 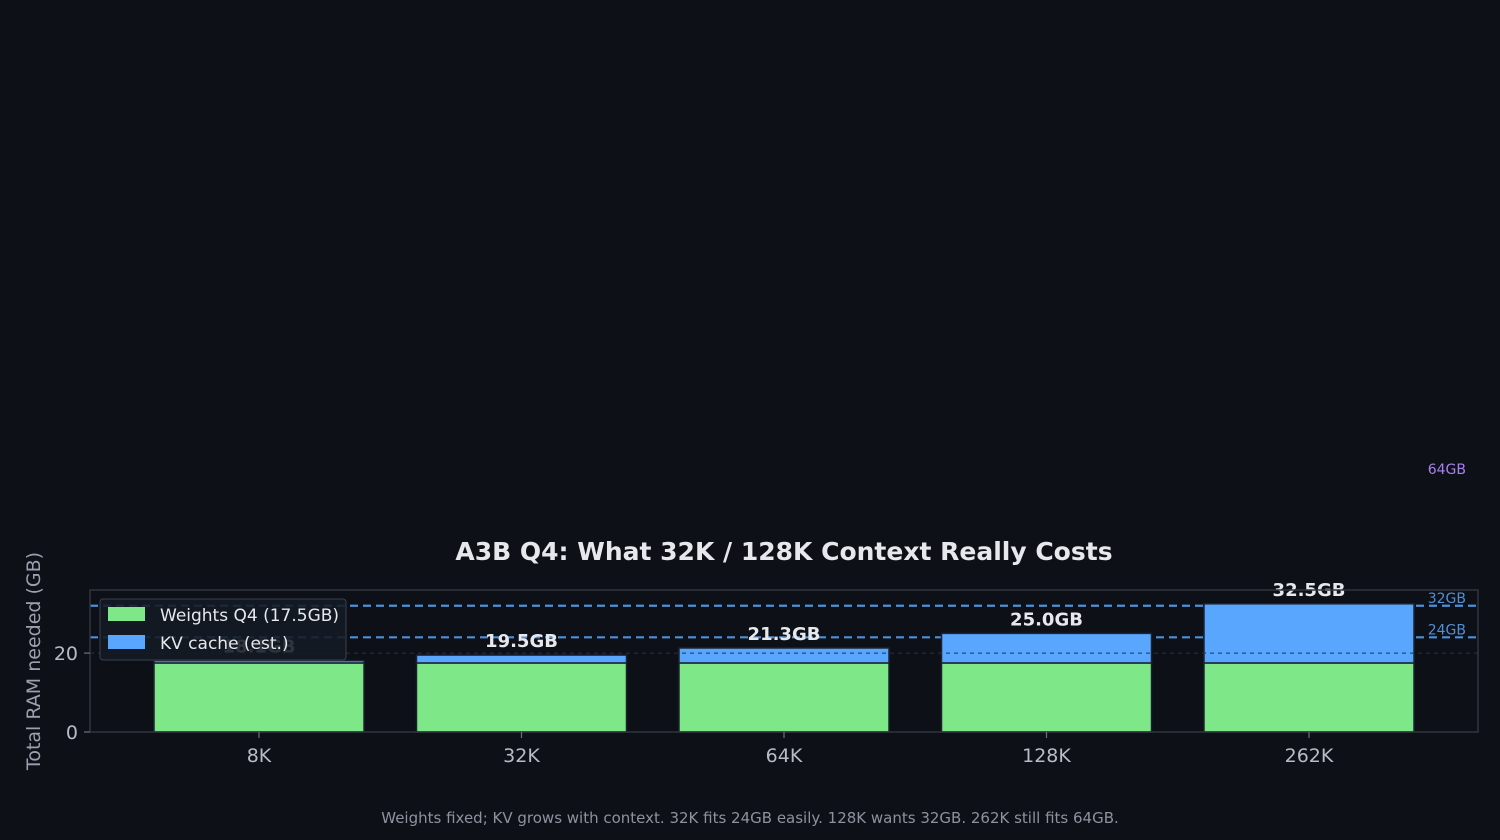 I want to click on y-axis-label: Total RAM needed (GB), so click(x=34, y=661).